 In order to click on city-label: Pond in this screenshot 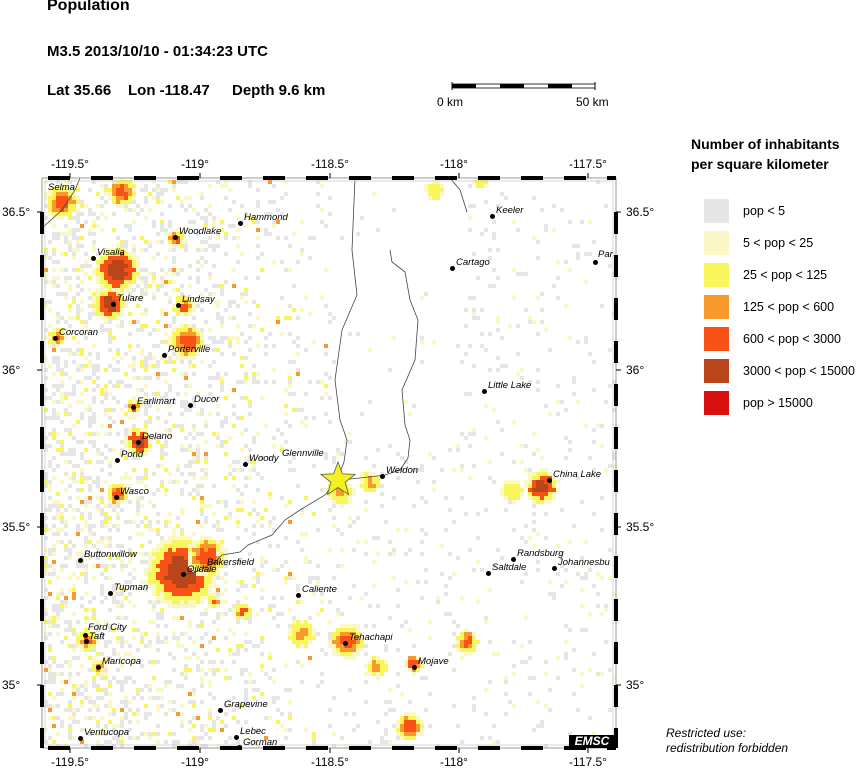, I will do `click(132, 454)`.